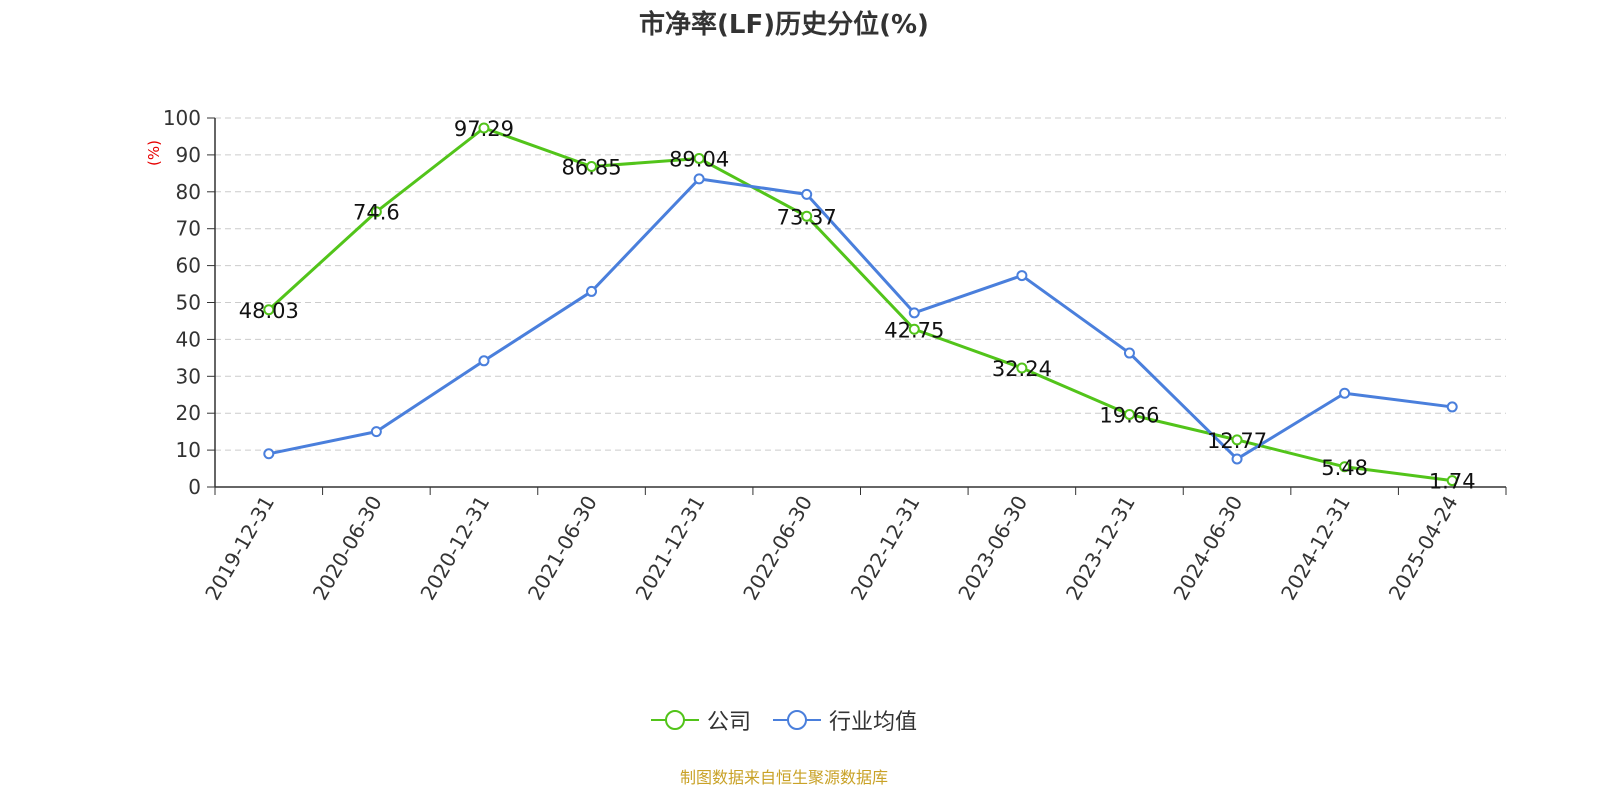 The width and height of the screenshot is (1600, 800). I want to click on legend-item-company: 公司, so click(700, 720).